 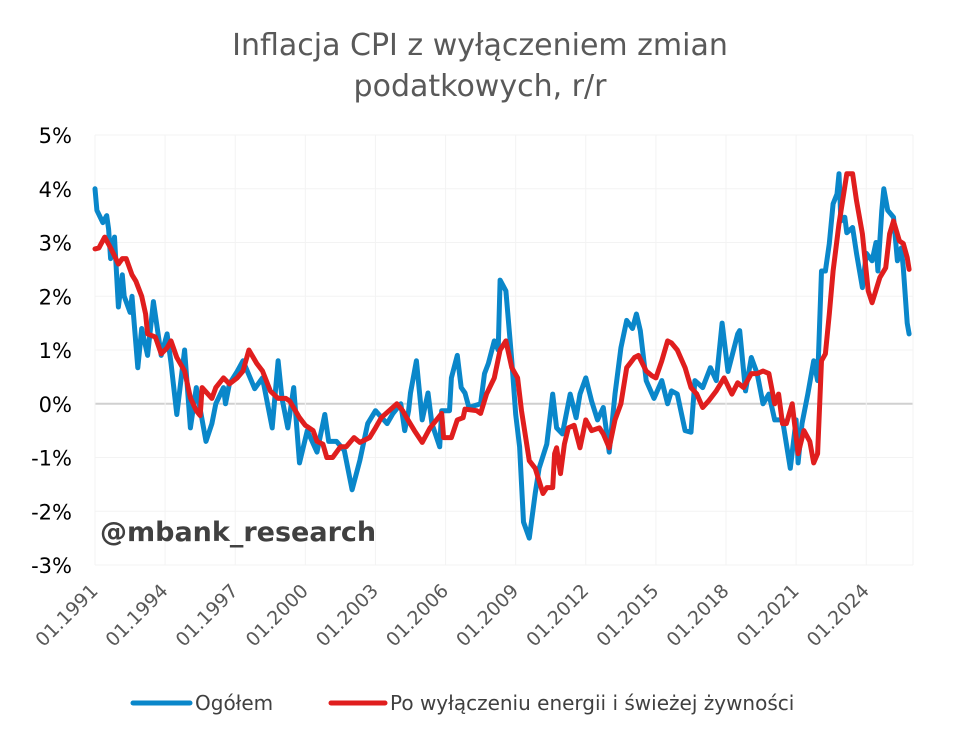 What do you see at coordinates (487, 615) in the screenshot?
I see `x-tick-label: 01.2009` at bounding box center [487, 615].